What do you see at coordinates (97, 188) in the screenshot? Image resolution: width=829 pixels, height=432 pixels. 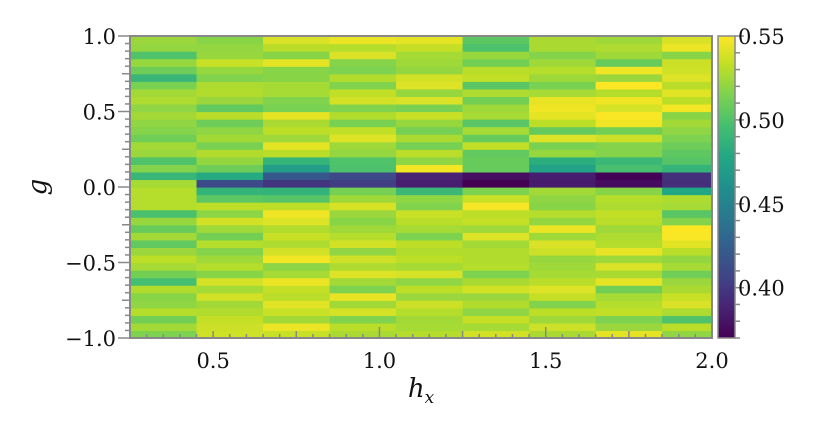 I see `y-axis: 1.0 0.5 0.0 −0.5 −1.0` at bounding box center [97, 188].